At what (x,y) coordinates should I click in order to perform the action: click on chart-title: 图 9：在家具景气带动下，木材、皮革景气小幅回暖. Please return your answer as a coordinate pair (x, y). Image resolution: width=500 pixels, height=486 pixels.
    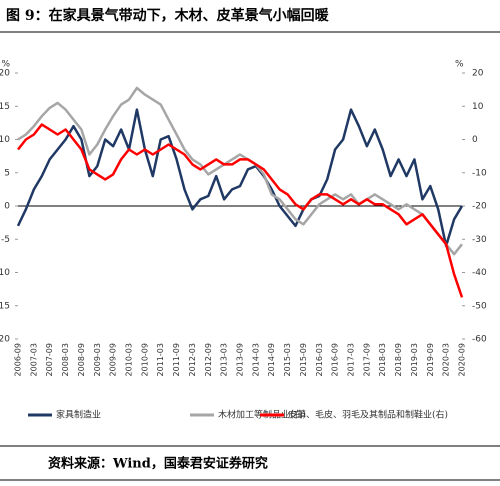
    Looking at the image, I should click on (168, 15).